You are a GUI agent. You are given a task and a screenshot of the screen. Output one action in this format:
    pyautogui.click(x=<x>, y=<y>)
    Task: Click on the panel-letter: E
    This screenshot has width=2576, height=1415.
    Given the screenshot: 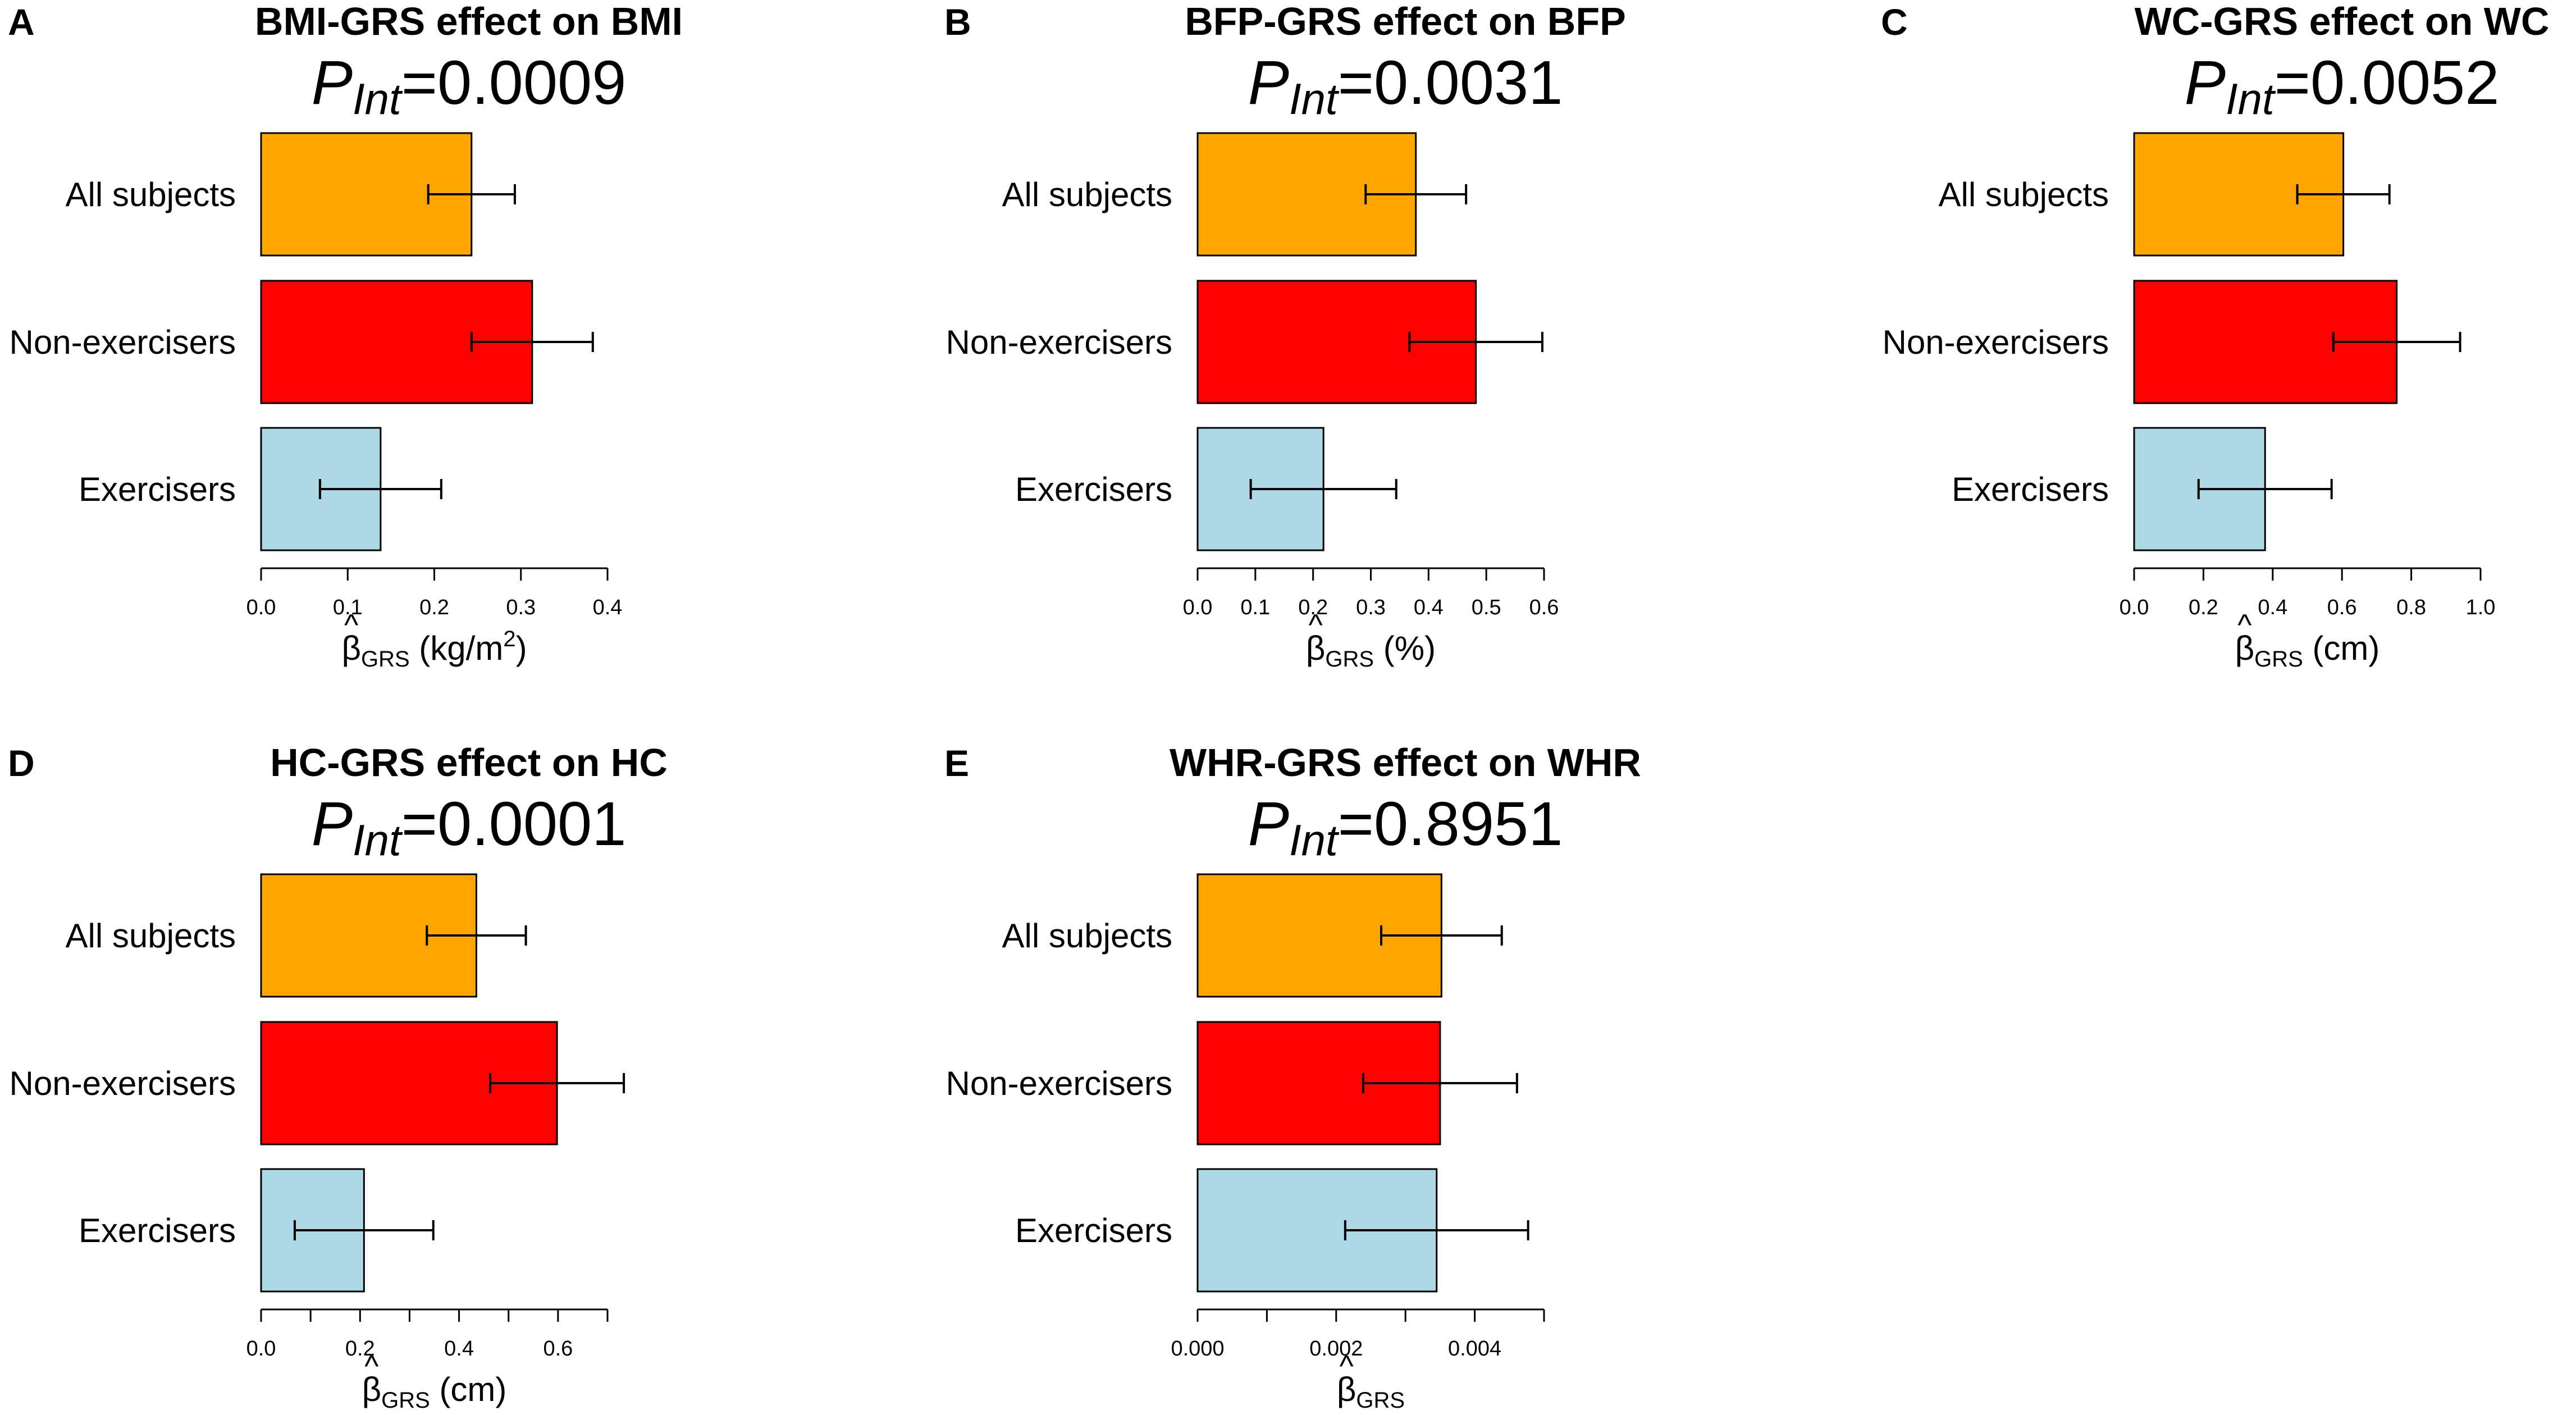 What is the action you would take?
    pyautogui.click(x=956, y=763)
    